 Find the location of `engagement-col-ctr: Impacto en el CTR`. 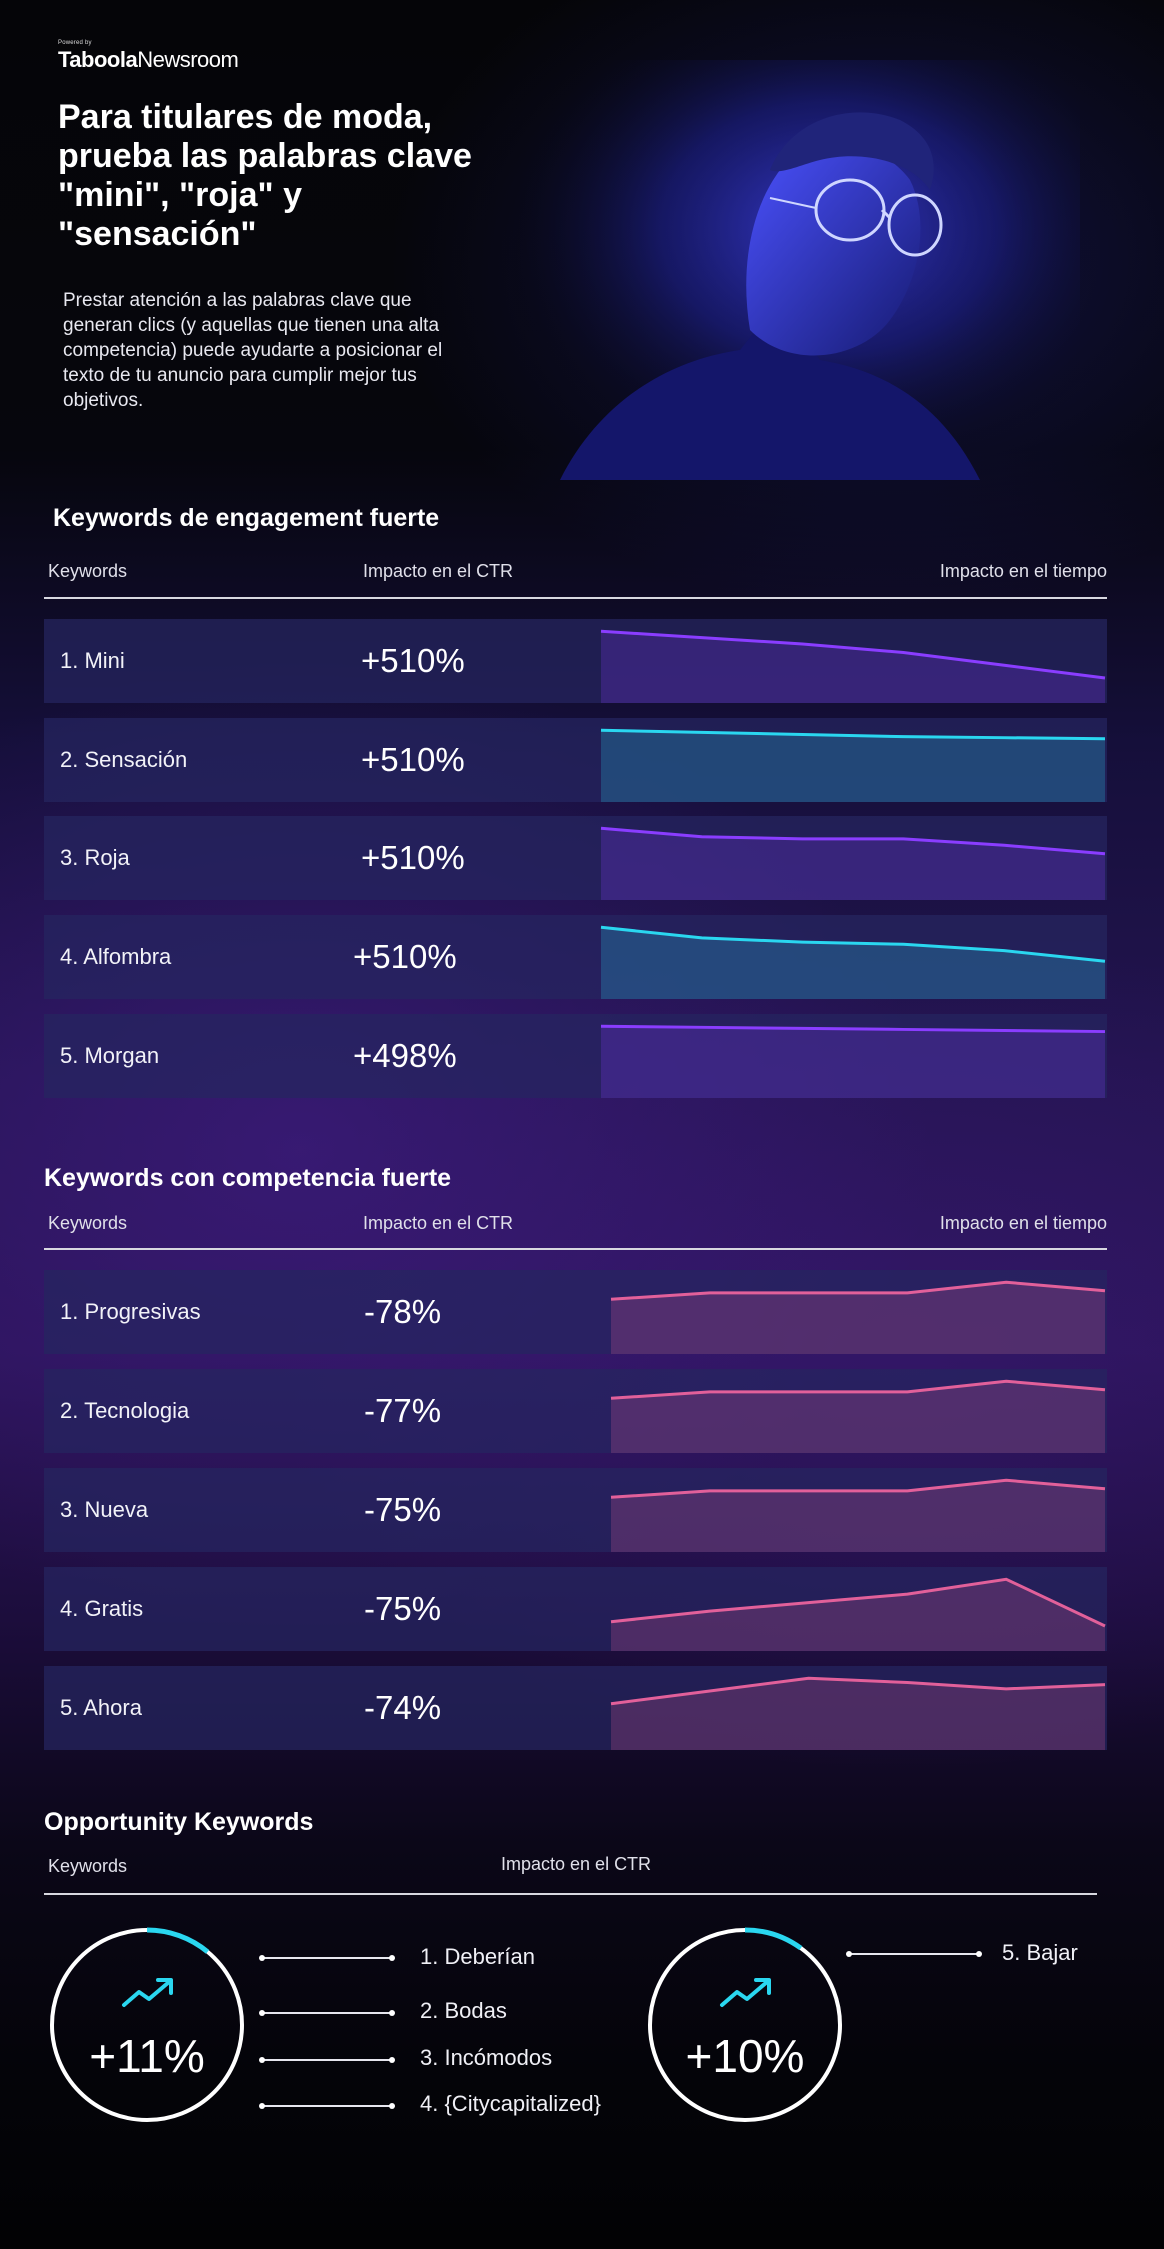

engagement-col-ctr: Impacto en el CTR is located at coordinates (438, 571).